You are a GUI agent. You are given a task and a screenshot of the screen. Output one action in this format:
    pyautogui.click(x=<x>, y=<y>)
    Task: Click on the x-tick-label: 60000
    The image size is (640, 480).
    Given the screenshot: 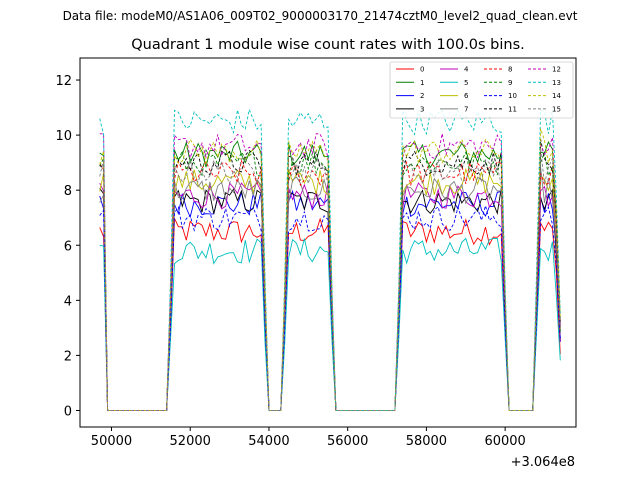 What is the action you would take?
    pyautogui.click(x=504, y=441)
    